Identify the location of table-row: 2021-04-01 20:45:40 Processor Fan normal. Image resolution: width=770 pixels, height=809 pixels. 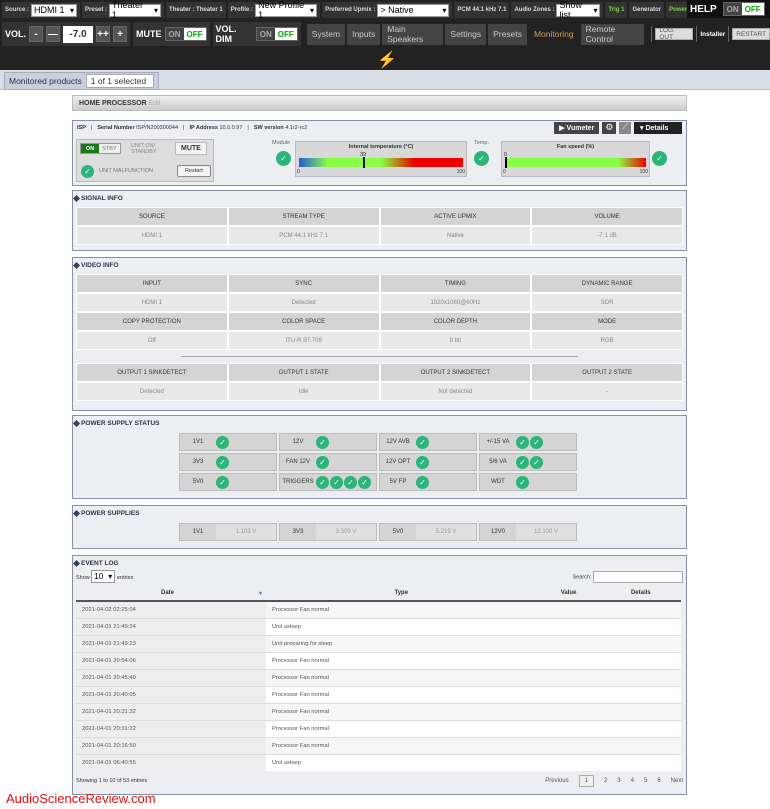
(378, 677).